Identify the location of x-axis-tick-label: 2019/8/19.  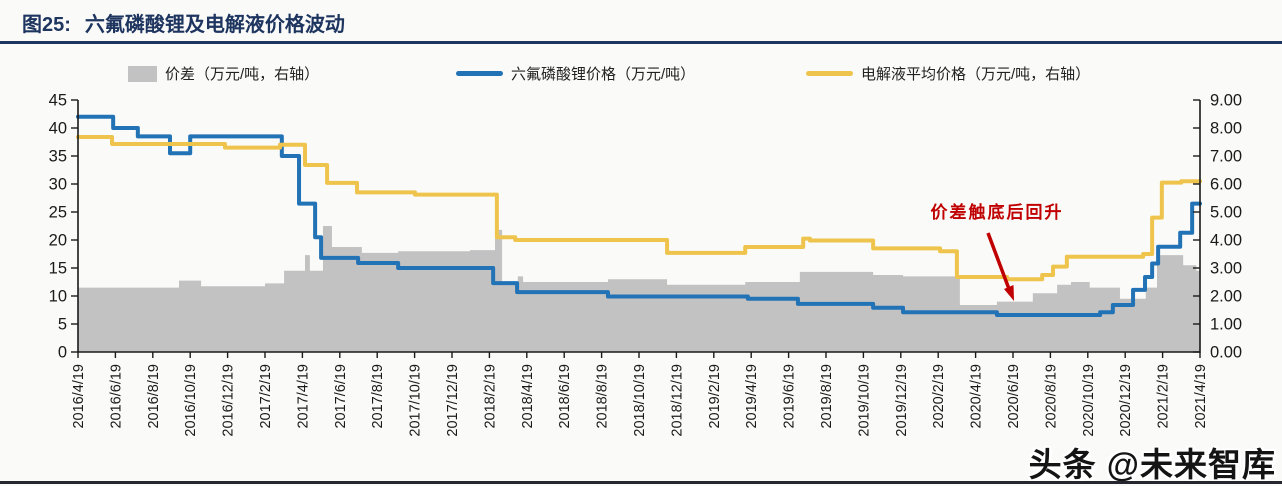
(827, 396).